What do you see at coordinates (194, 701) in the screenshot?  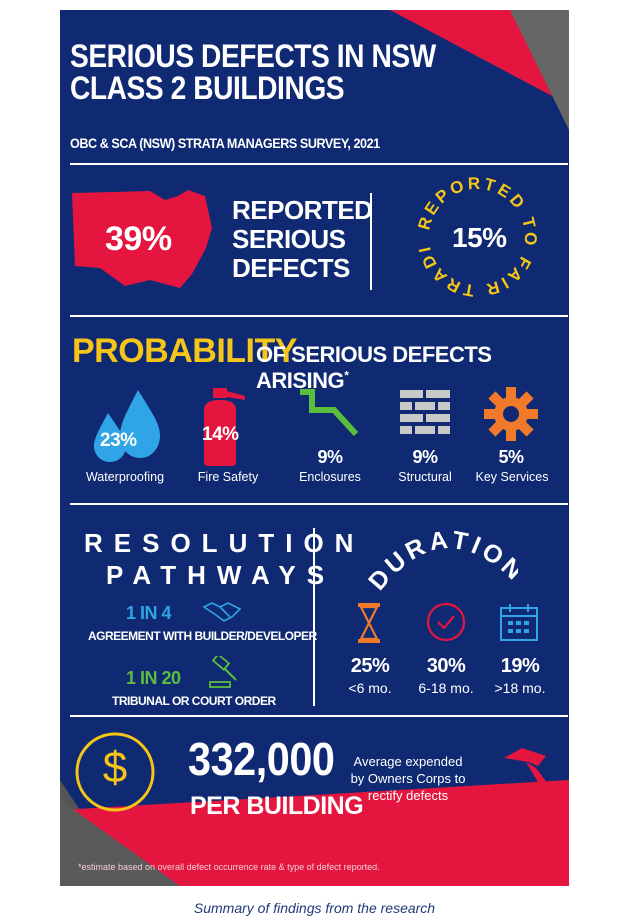 I see `court-label: TRIBUNAL OR COURT ORDER` at bounding box center [194, 701].